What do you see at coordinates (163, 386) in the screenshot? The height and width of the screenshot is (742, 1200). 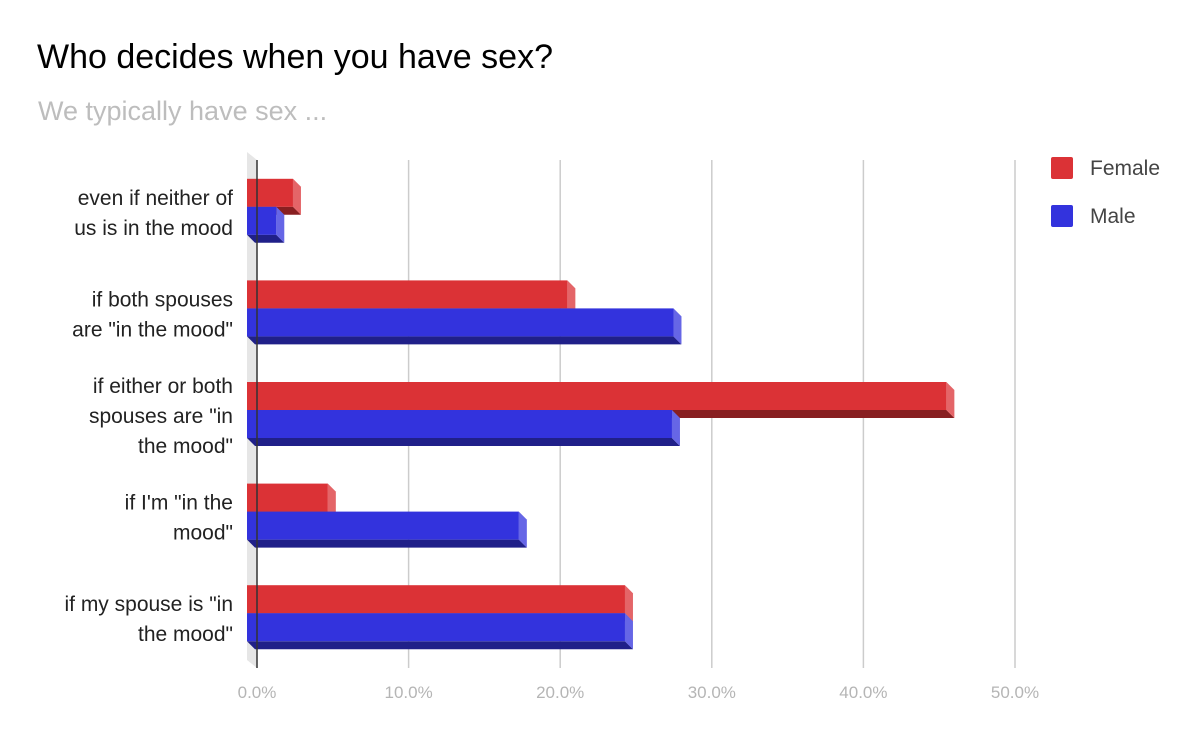 I see `category-label-line: if either or both` at bounding box center [163, 386].